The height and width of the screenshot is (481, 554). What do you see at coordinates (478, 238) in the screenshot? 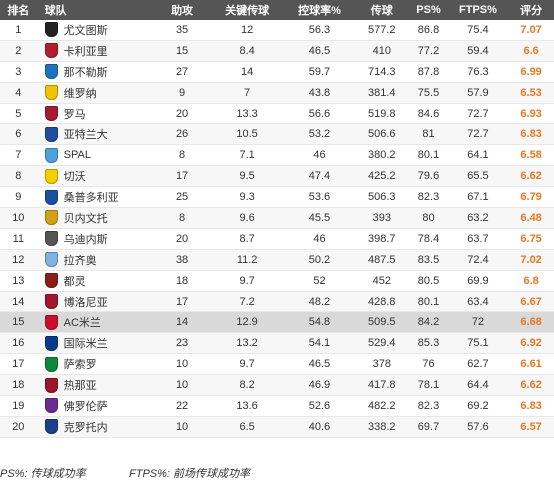
I see `ftps-cell: 63.7` at bounding box center [478, 238].